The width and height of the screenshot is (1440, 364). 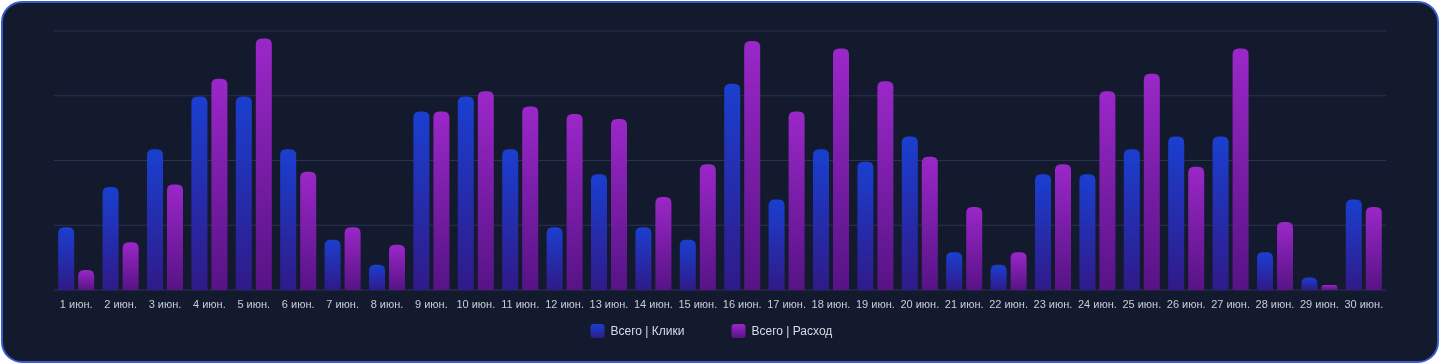 What do you see at coordinates (920, 304) in the screenshot?
I see `x-tick-label: 20 июн.` at bounding box center [920, 304].